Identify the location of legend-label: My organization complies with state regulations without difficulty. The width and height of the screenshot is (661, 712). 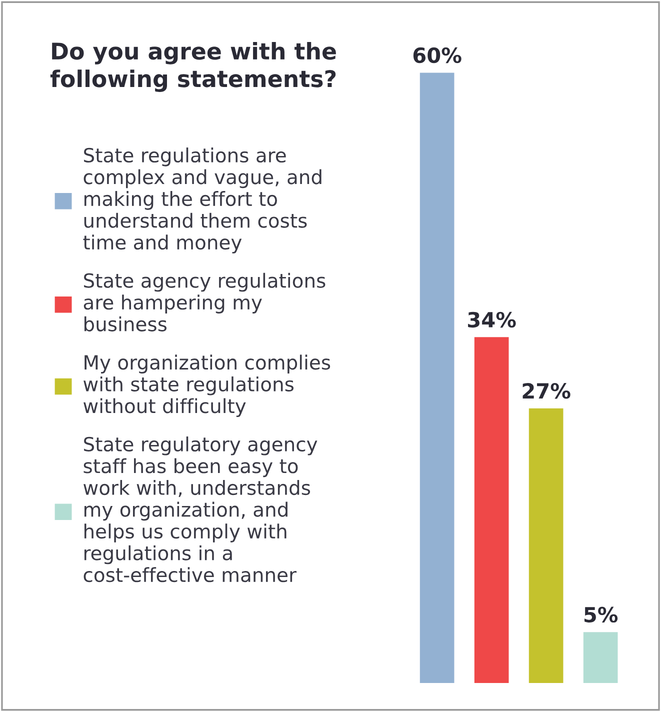
(207, 386).